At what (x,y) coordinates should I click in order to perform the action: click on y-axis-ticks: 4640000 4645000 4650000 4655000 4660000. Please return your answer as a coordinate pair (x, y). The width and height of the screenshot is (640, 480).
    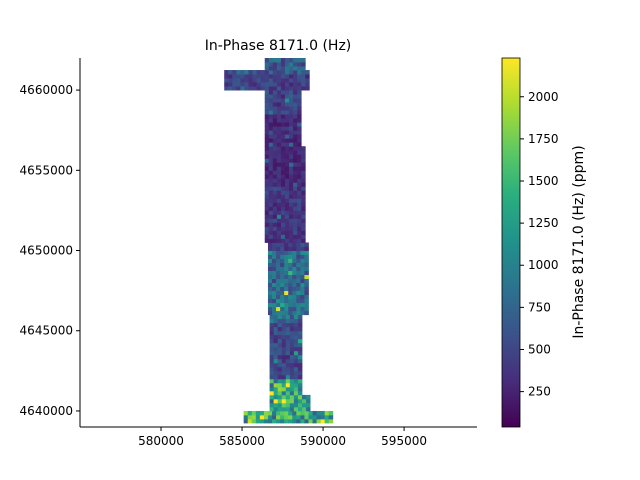
    Looking at the image, I should click on (50, 250).